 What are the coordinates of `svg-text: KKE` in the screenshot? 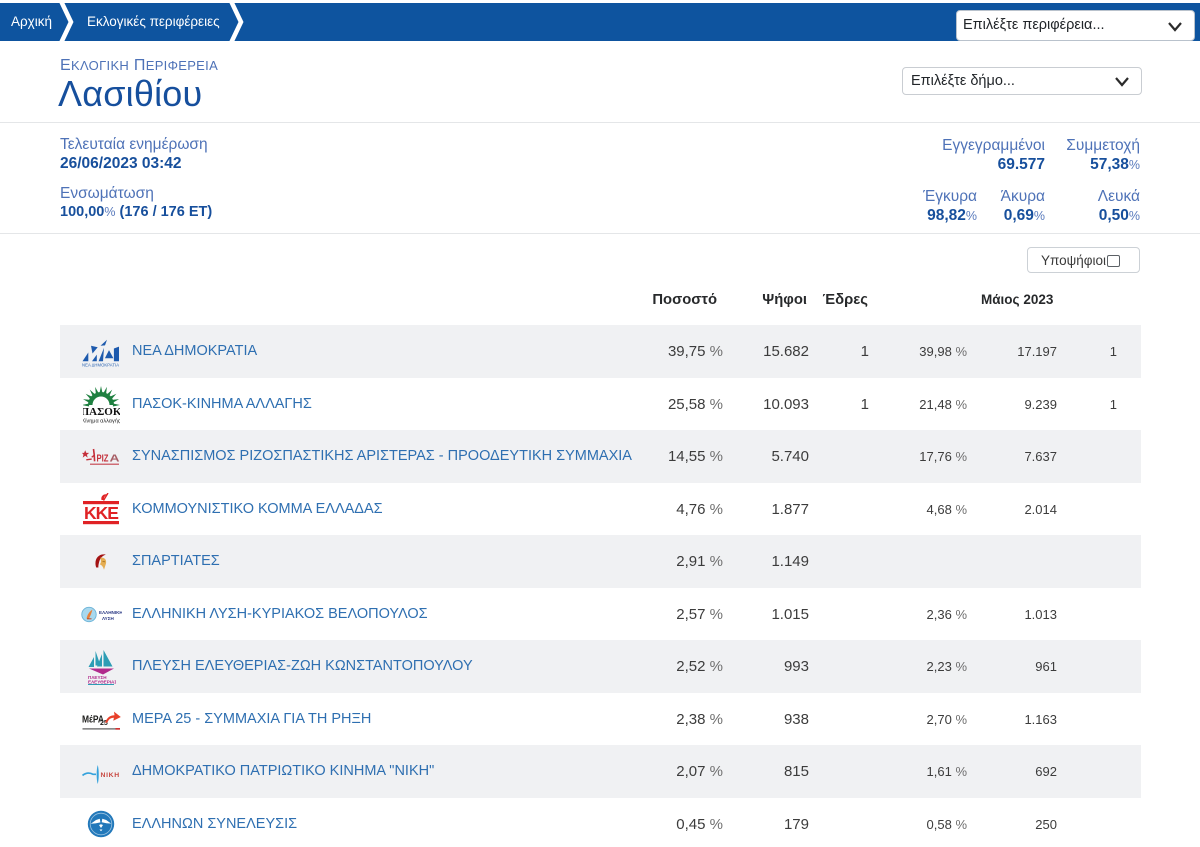 It's located at (101, 513).